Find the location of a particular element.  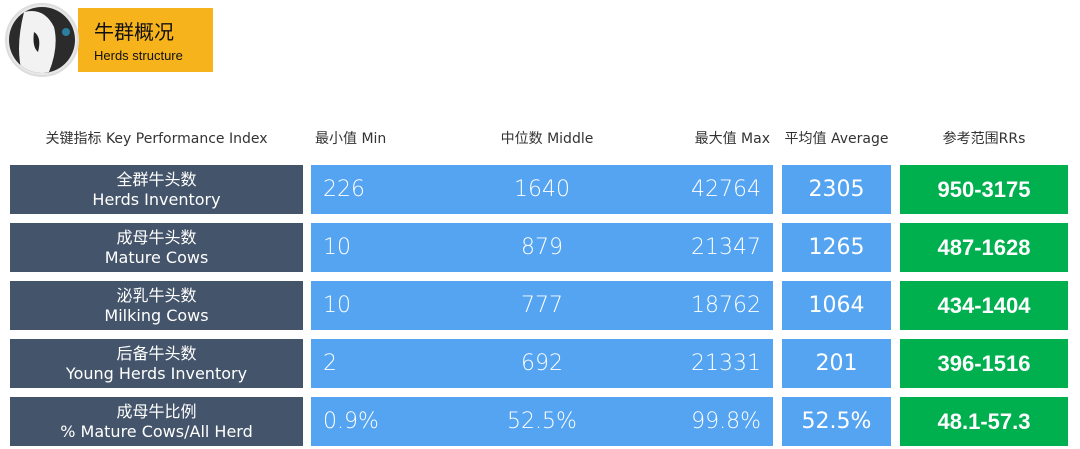

max-value: 18762 is located at coordinates (726, 305).